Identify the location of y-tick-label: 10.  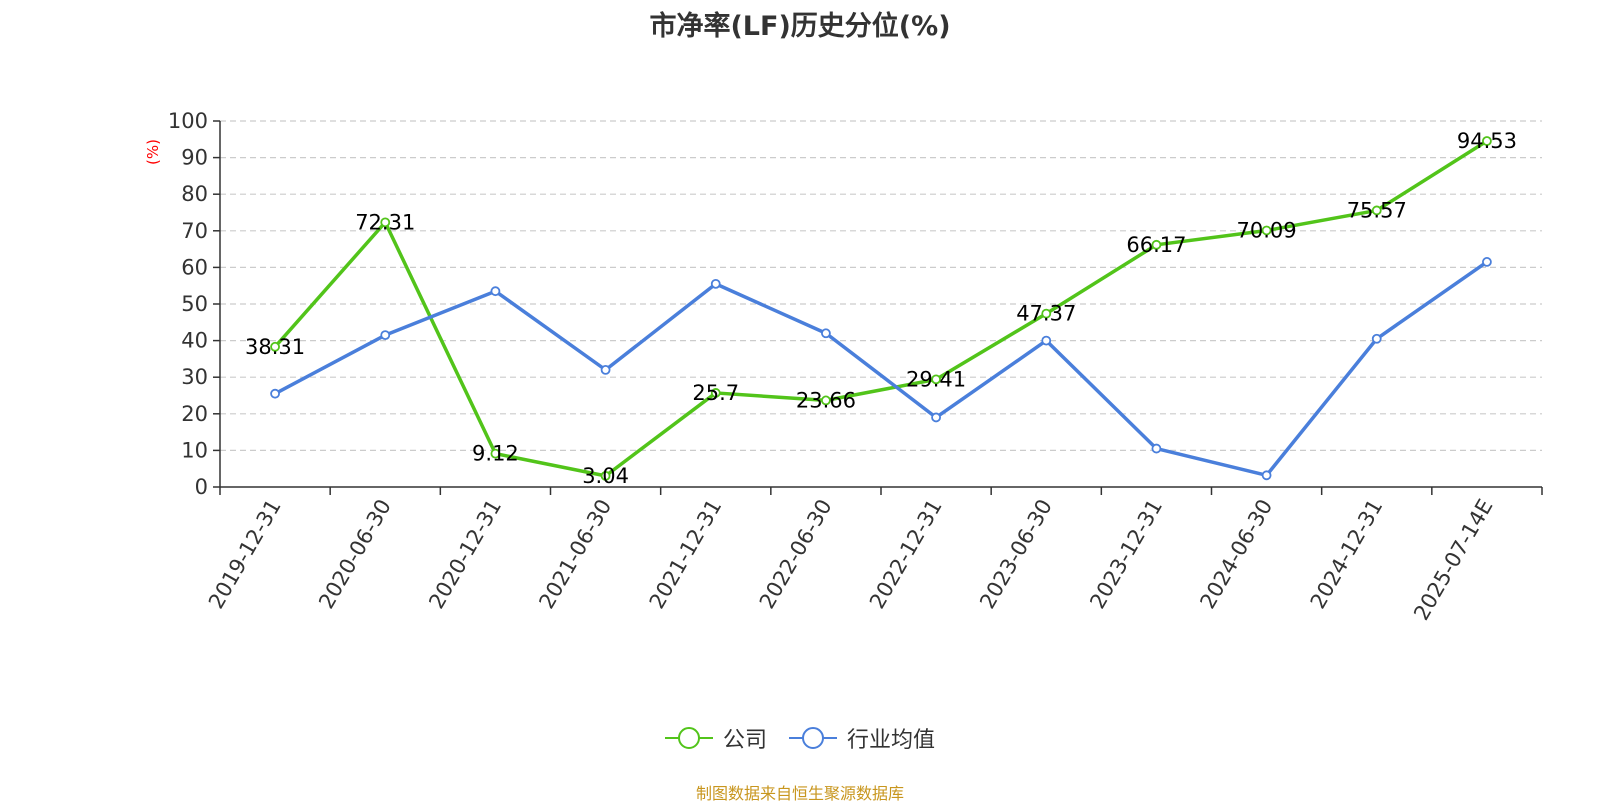
(194, 450).